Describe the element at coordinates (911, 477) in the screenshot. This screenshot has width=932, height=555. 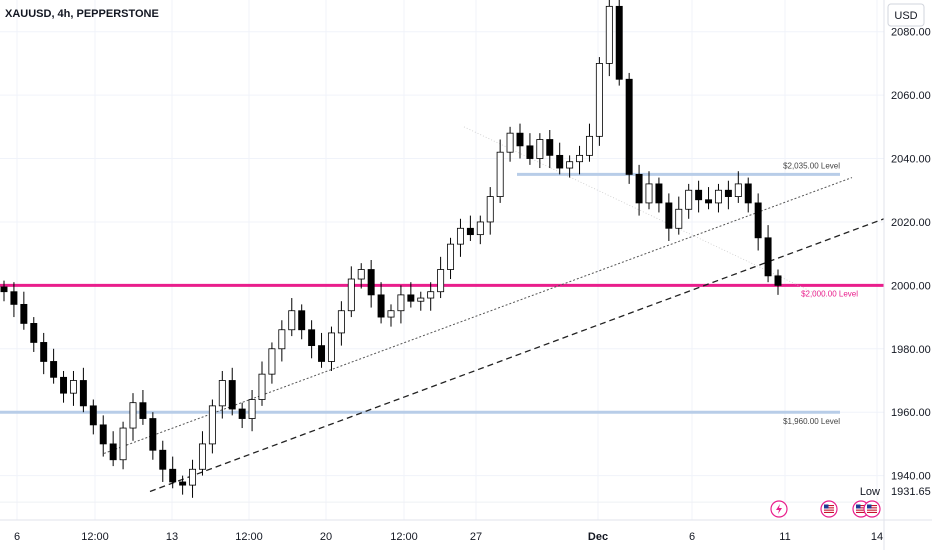
I see `price-tick-label: 1940.00` at that location.